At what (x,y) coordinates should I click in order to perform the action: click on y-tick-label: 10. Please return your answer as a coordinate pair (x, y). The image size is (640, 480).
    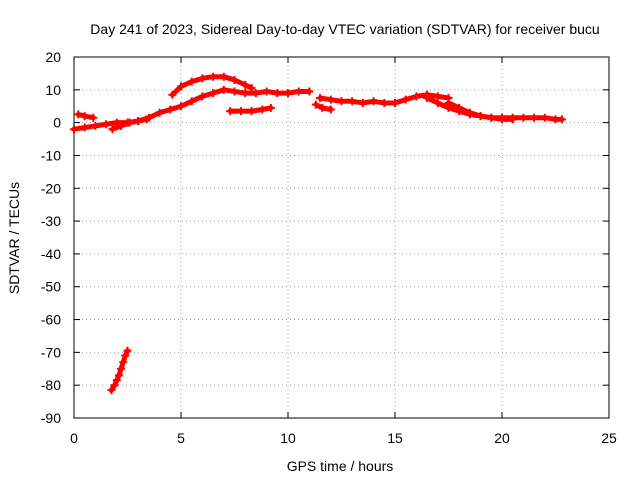
    Looking at the image, I should click on (53, 90).